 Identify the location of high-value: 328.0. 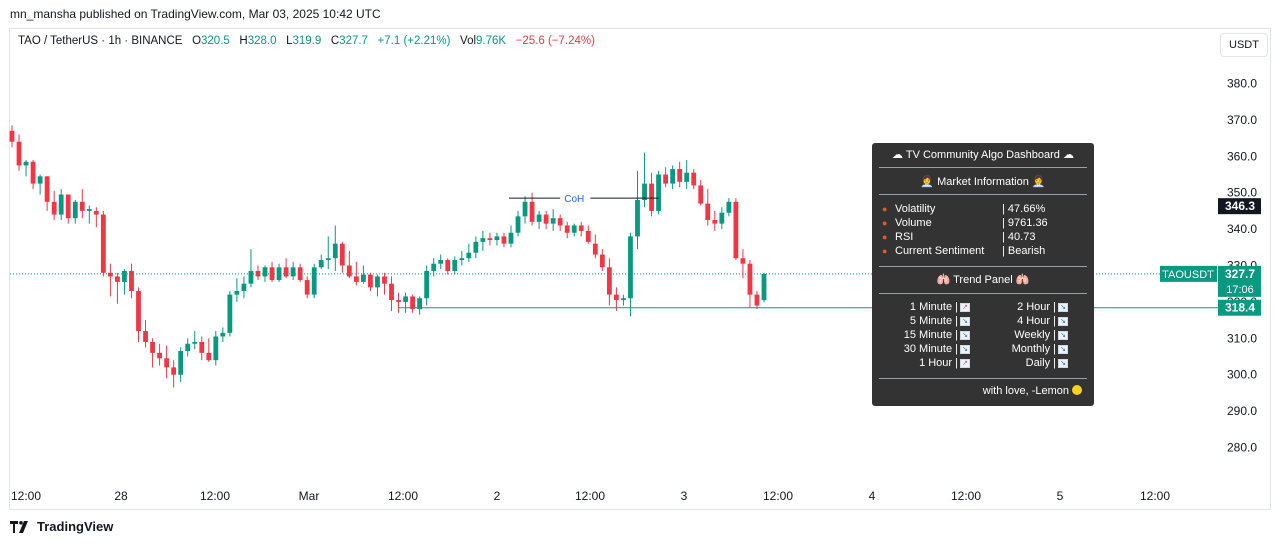
(262, 41).